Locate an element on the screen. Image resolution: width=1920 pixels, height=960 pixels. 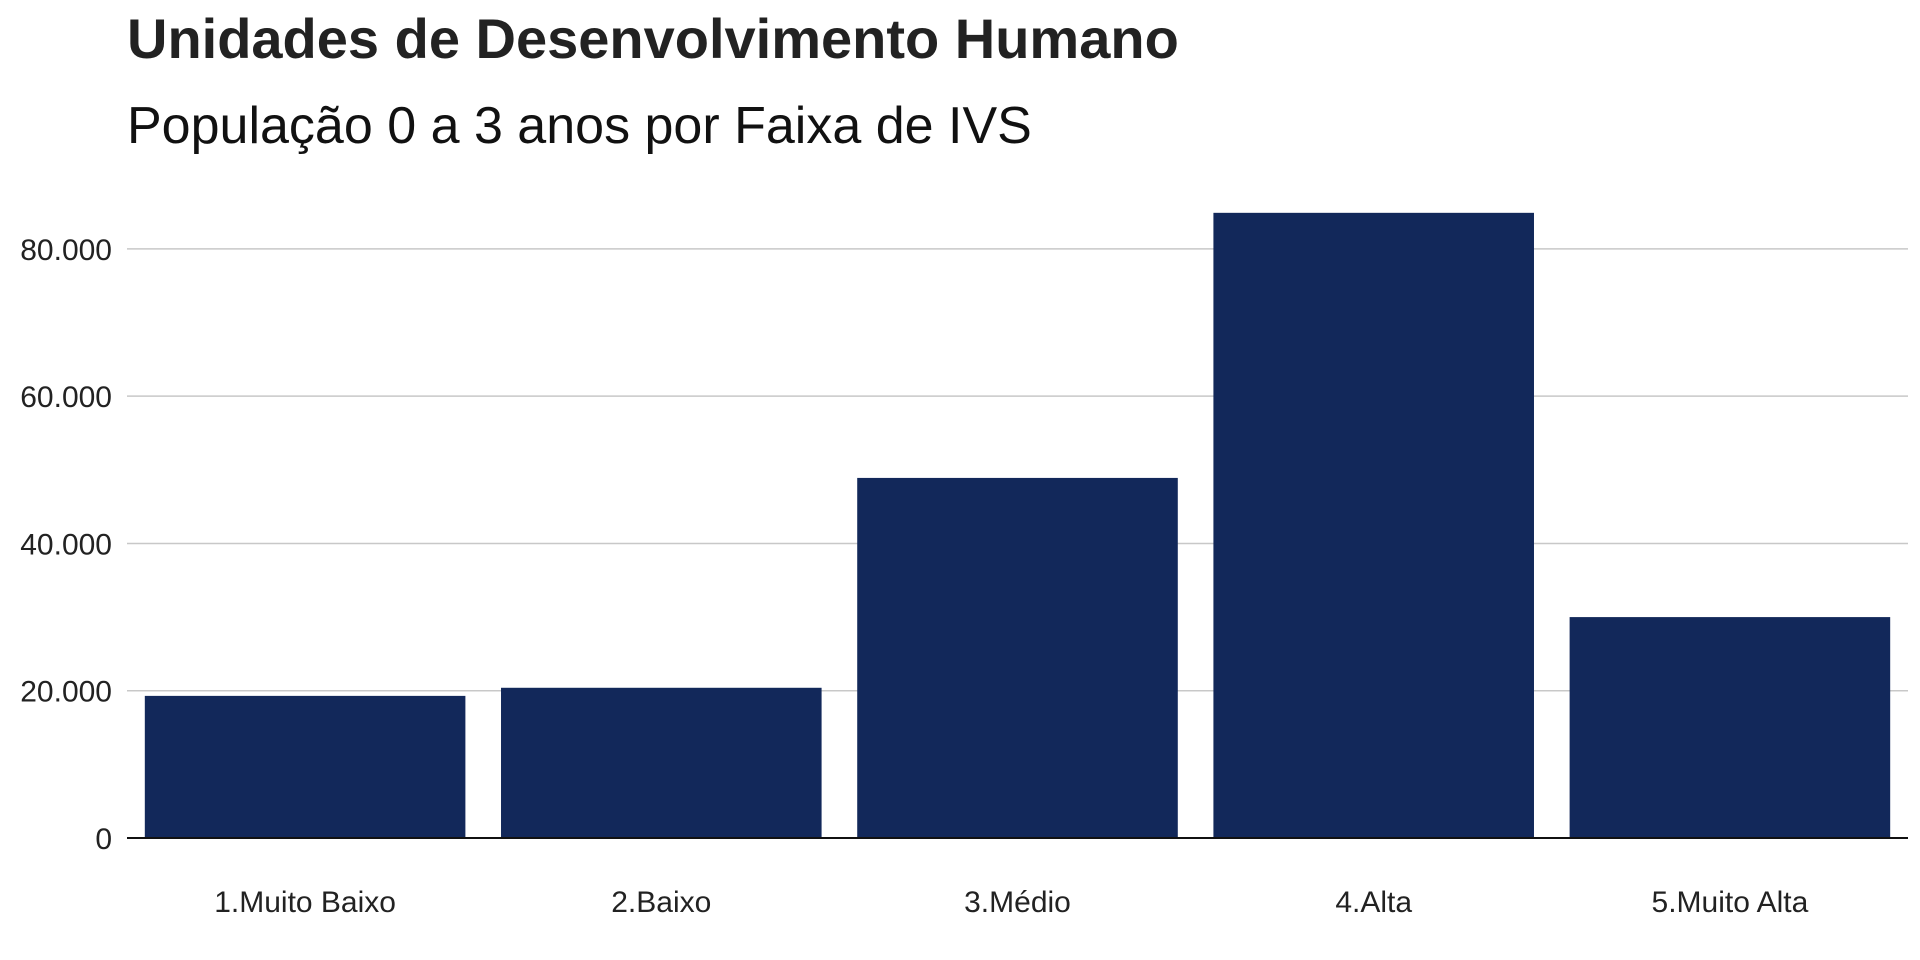
x-category-label: 5.Muito Alta is located at coordinates (1730, 902).